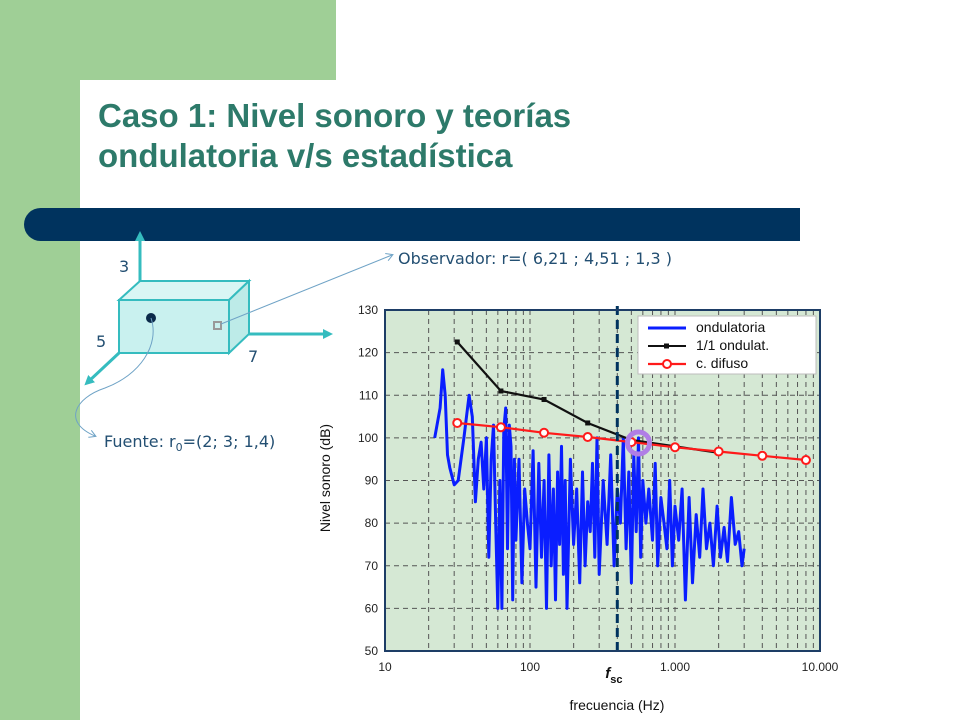 The width and height of the screenshot is (960, 720). I want to click on y-tick-label-50: 50, so click(372, 651).